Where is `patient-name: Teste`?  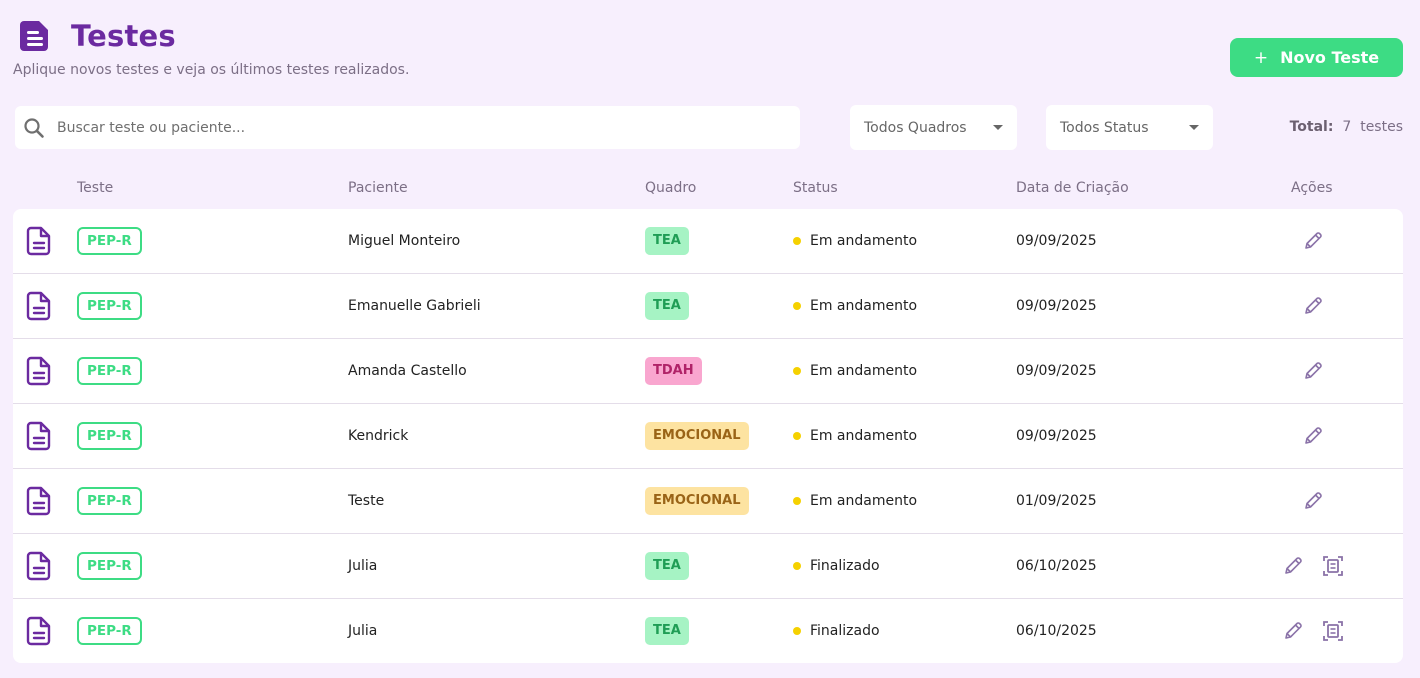
patient-name: Teste is located at coordinates (366, 501).